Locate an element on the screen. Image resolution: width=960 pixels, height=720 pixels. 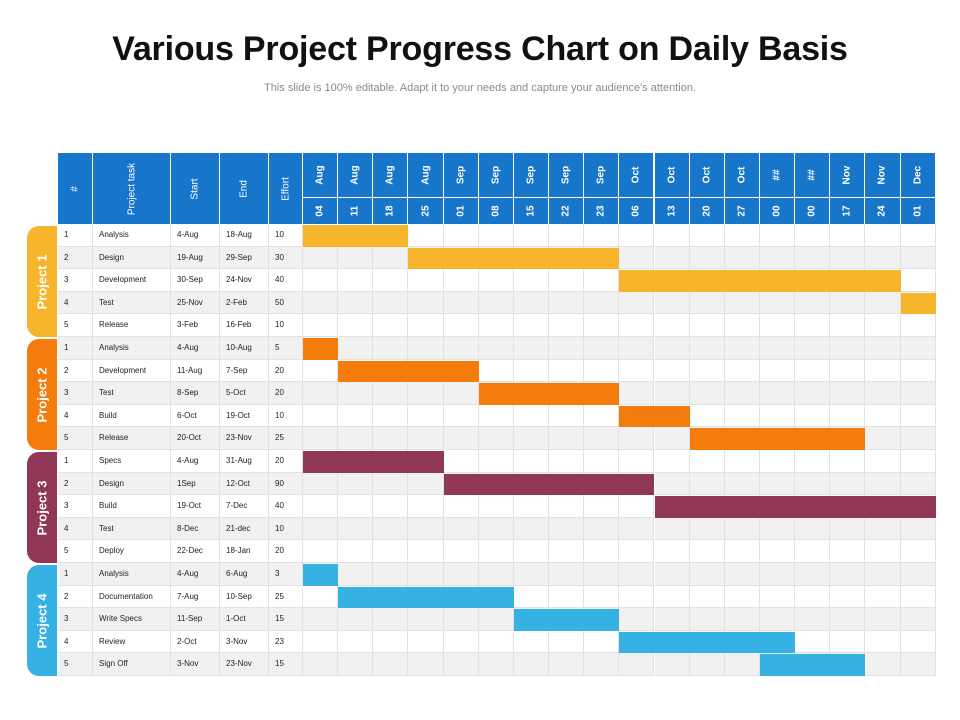
task-task-cell: Test is located at coordinates (132, 529).